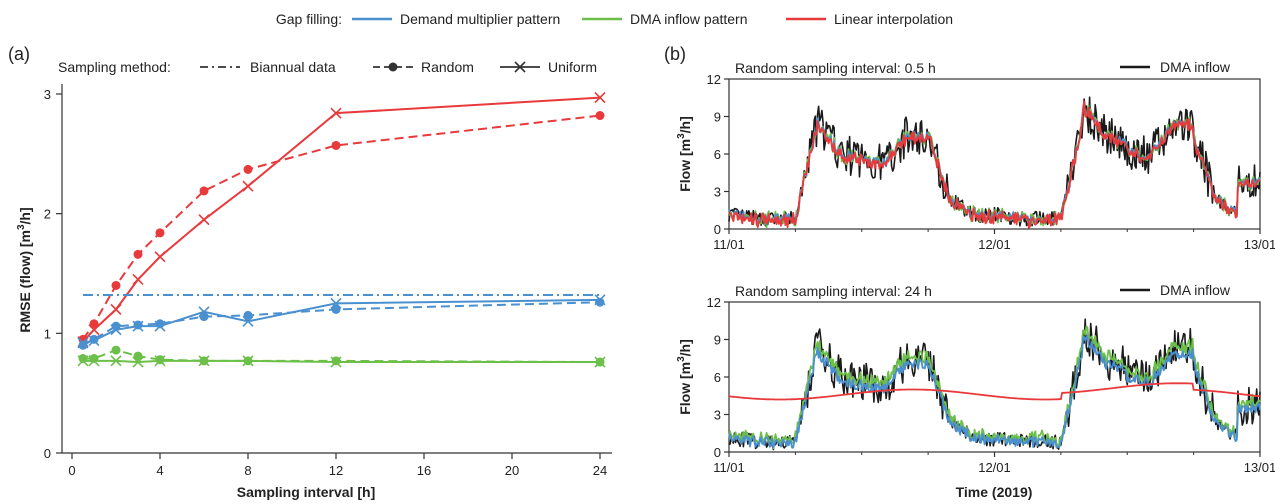  What do you see at coordinates (1195, 67) in the screenshot?
I see `panel-b-top-legend-label: DMA inflow` at bounding box center [1195, 67].